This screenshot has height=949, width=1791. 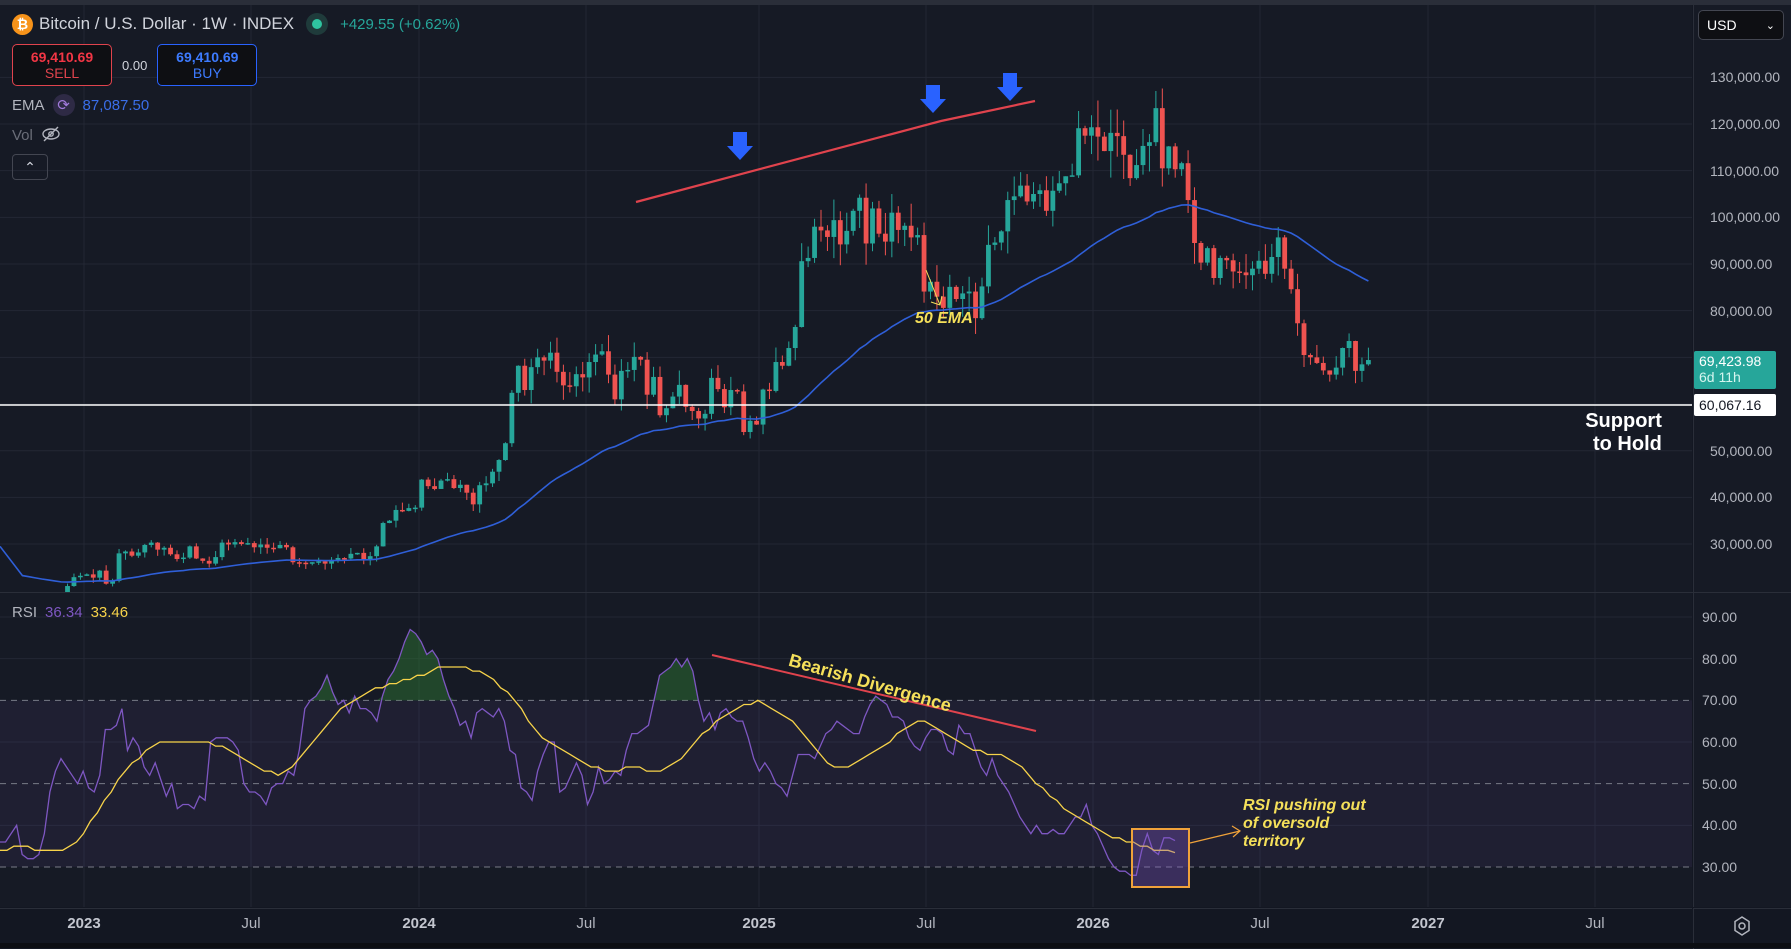 I want to click on sell-button: 69,410.69 SELL, so click(x=62, y=65).